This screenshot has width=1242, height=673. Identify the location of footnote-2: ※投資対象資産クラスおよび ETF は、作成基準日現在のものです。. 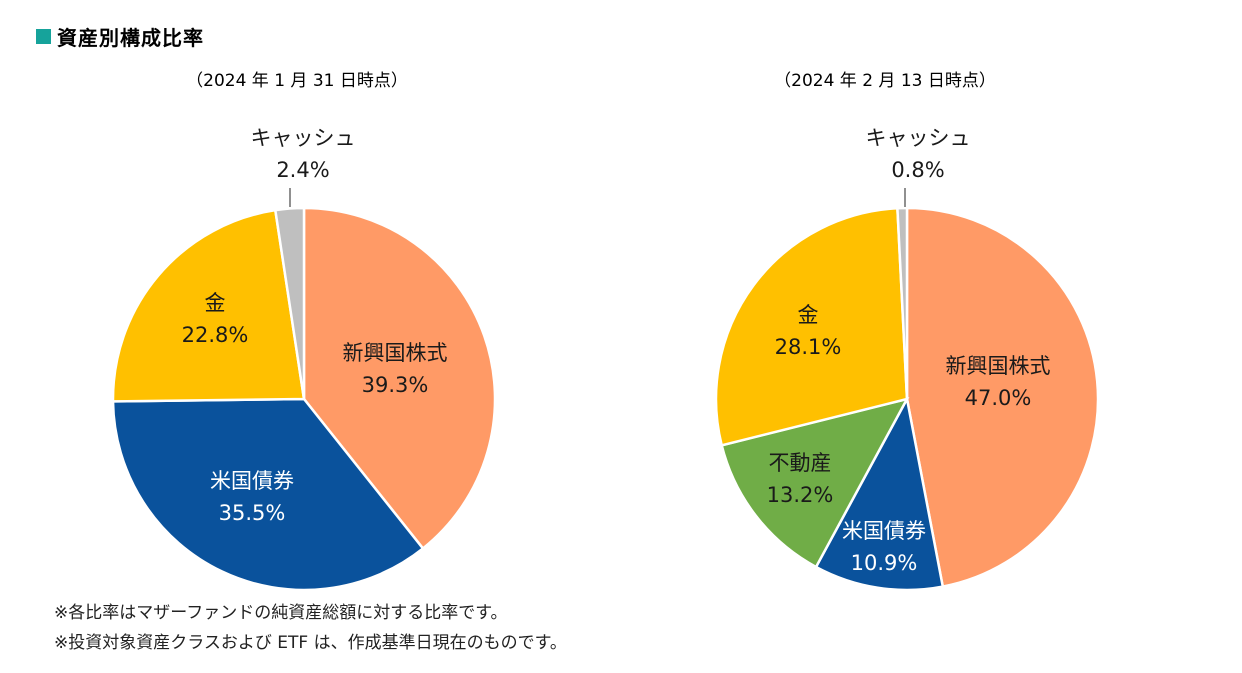
(310, 643).